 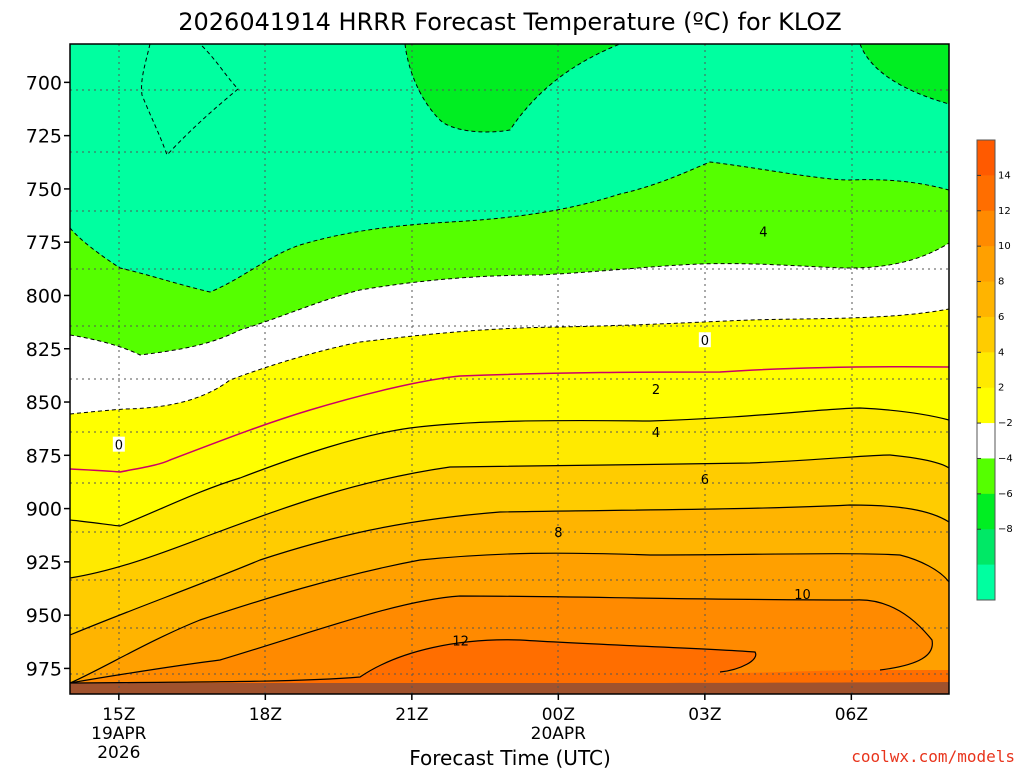 What do you see at coordinates (44, 190) in the screenshot?
I see `y-tick-label: 750` at bounding box center [44, 190].